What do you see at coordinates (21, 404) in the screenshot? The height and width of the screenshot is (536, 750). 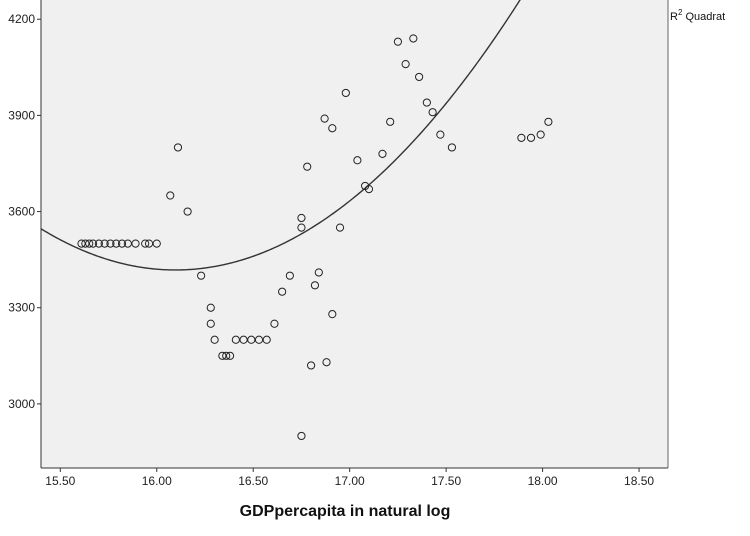 I see `y-tick-label: 3000` at bounding box center [21, 404].